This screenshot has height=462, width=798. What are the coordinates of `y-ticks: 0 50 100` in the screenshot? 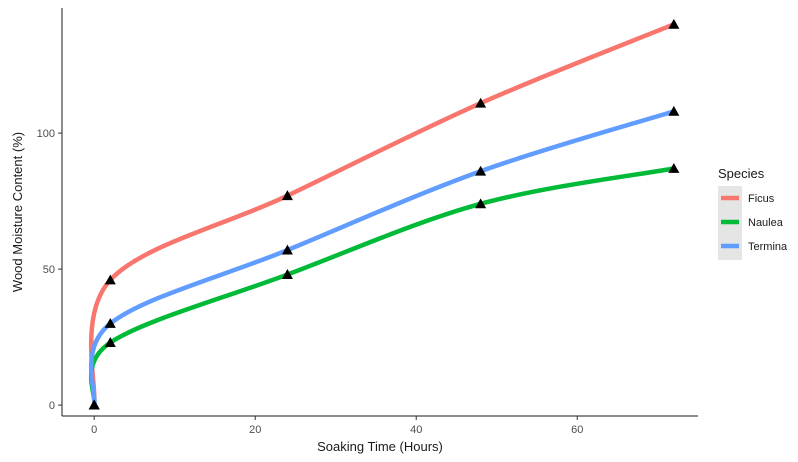 It's located at (49, 270).